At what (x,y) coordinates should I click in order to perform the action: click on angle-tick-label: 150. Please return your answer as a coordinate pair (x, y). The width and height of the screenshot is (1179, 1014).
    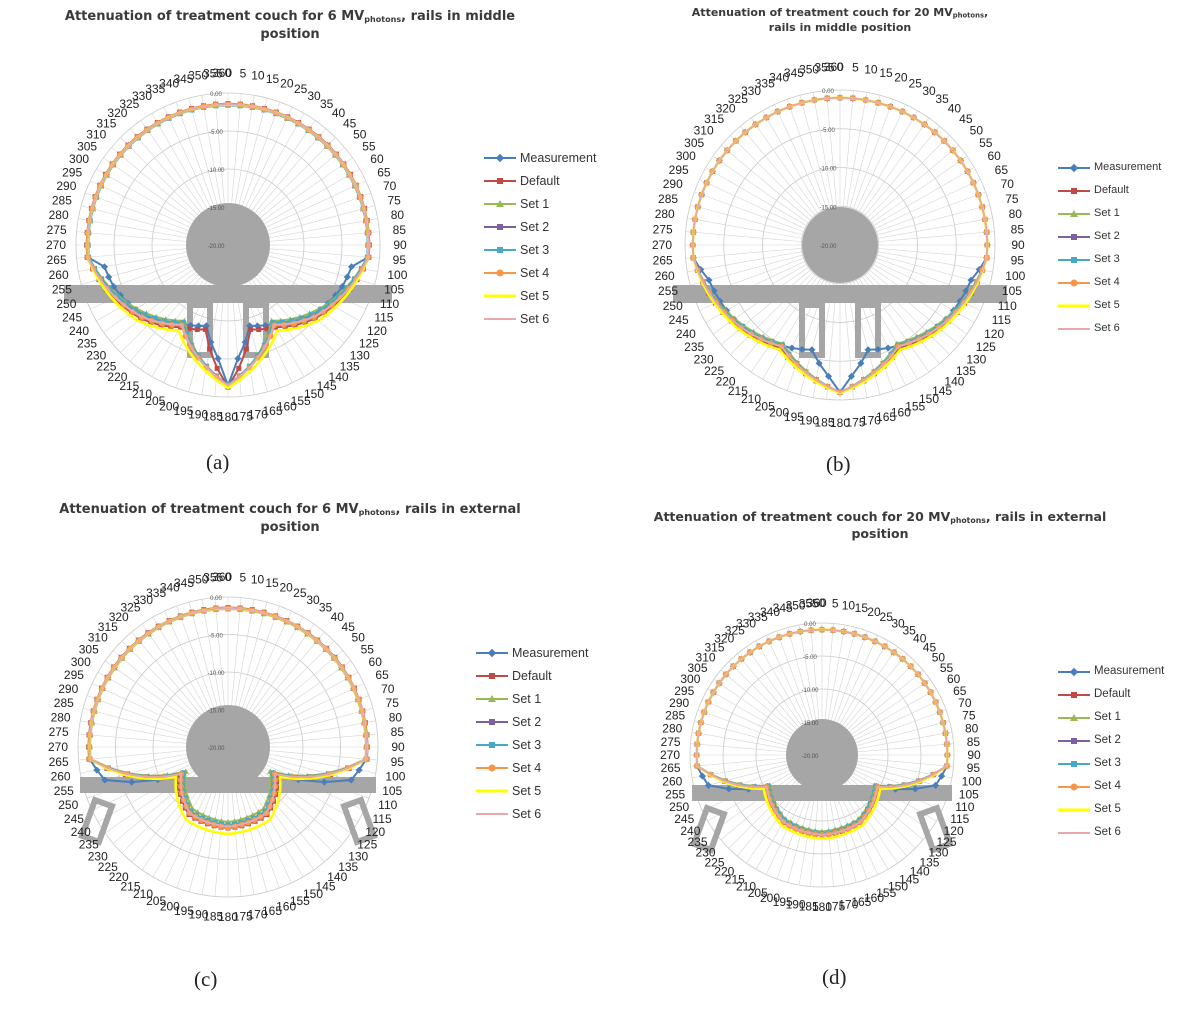
    Looking at the image, I should click on (929, 399).